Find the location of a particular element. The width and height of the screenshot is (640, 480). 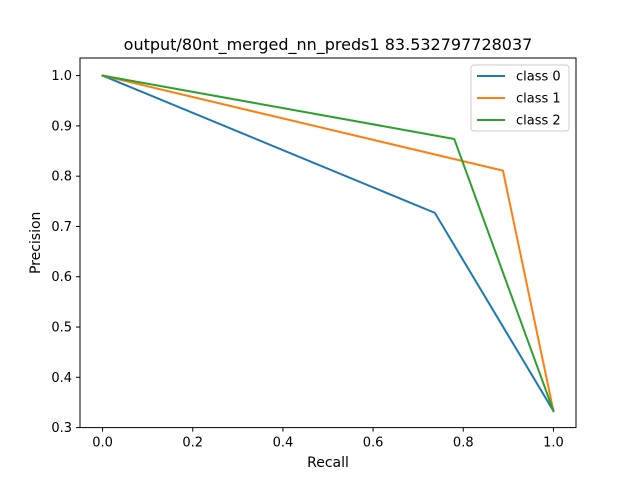

legend-box is located at coordinates (520, 98).